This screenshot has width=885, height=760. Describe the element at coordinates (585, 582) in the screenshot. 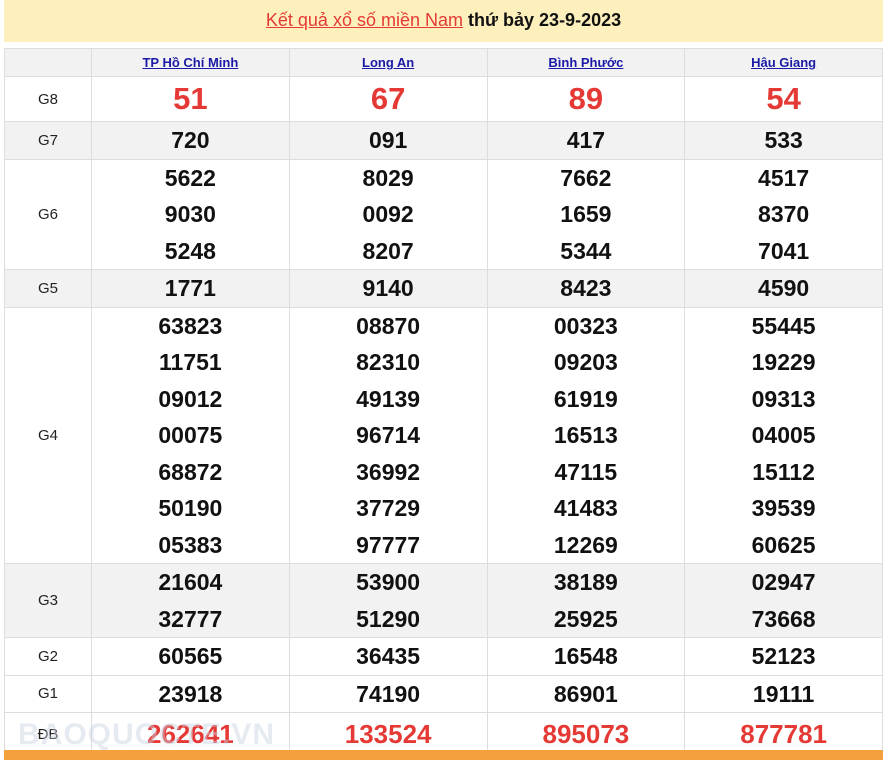

I see `prize-number: 38189` at that location.